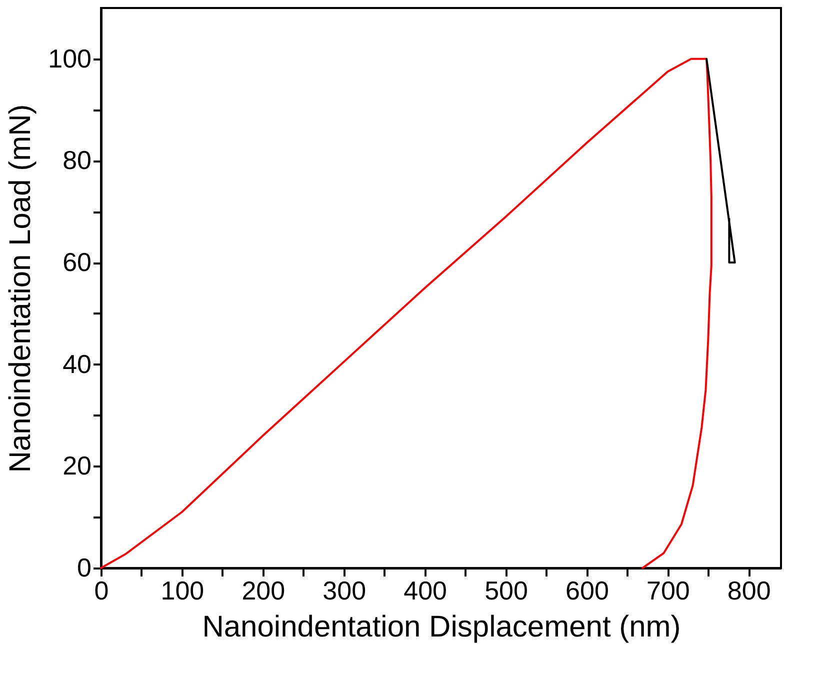 The width and height of the screenshot is (824, 689). What do you see at coordinates (587, 591) in the screenshot?
I see `x-tick-label: 600` at bounding box center [587, 591].